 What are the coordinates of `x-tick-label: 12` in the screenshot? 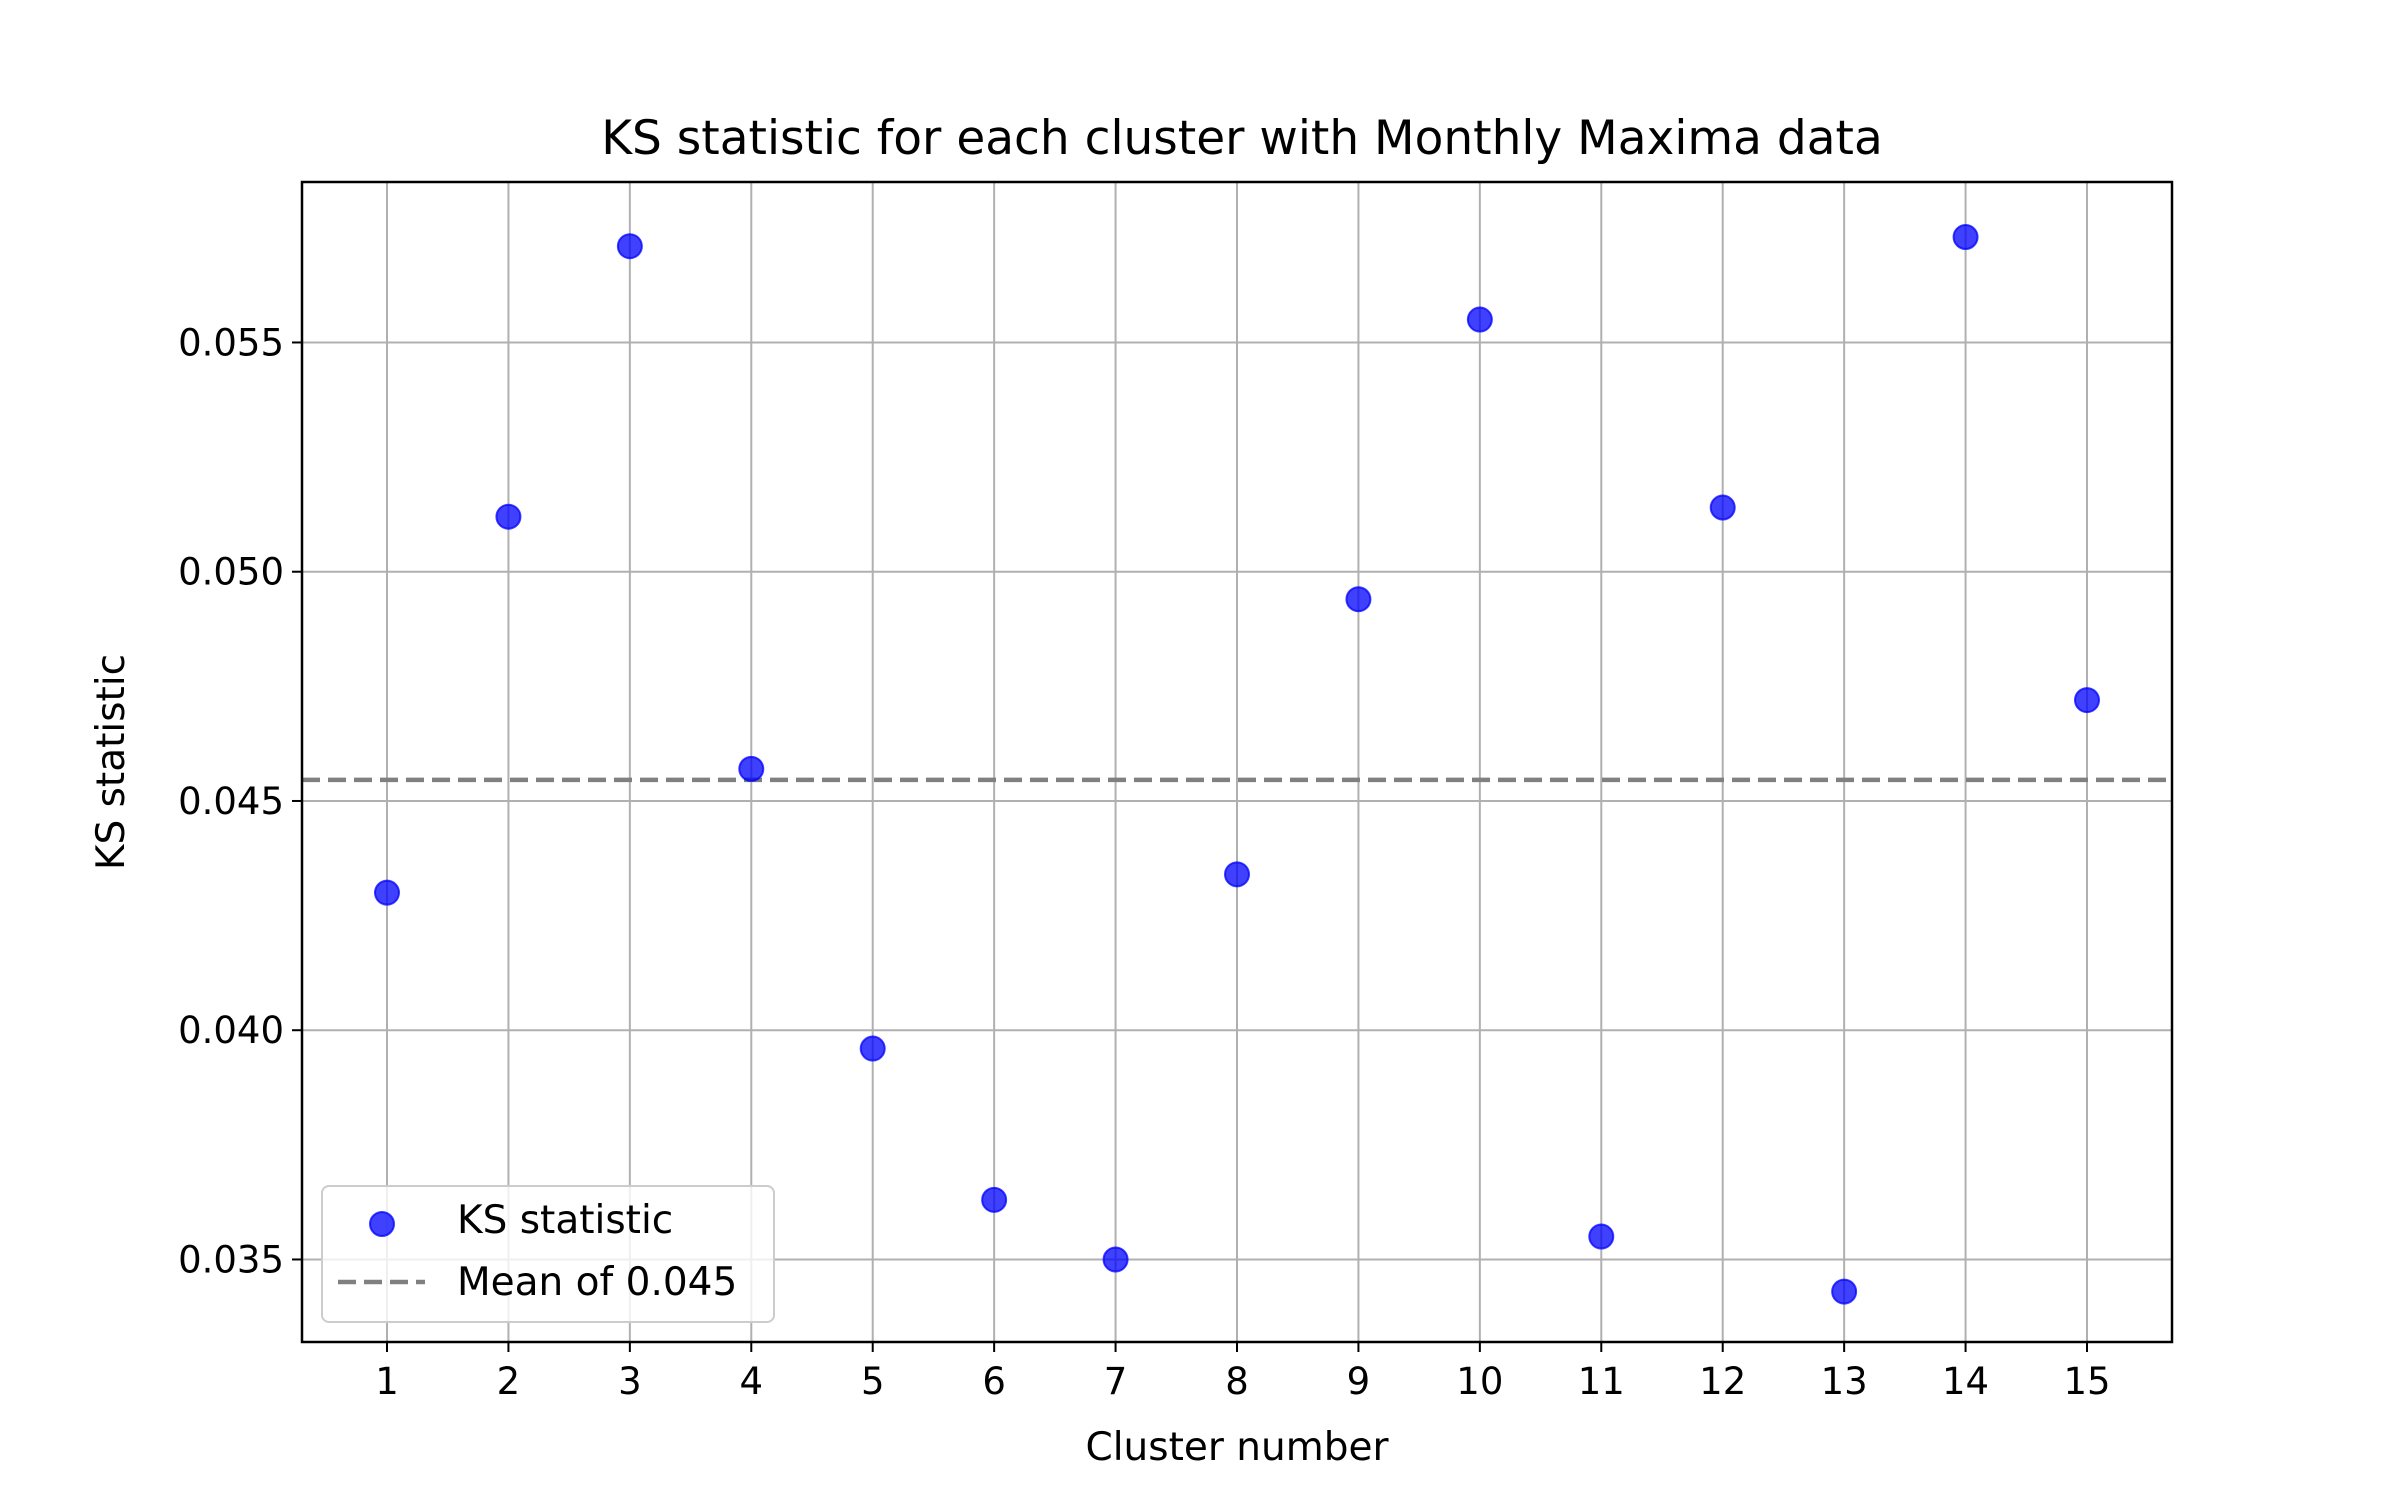 It's located at (1722, 1381).